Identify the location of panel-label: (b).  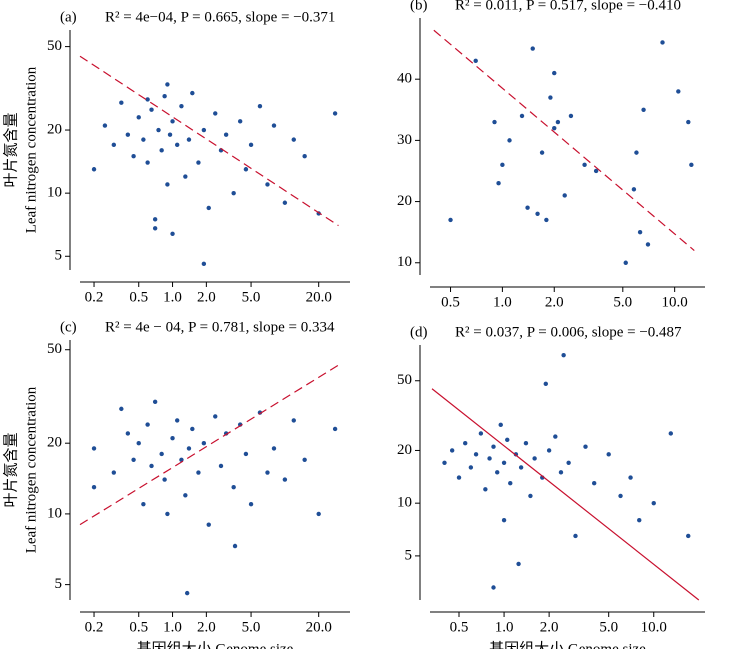
(419, 6).